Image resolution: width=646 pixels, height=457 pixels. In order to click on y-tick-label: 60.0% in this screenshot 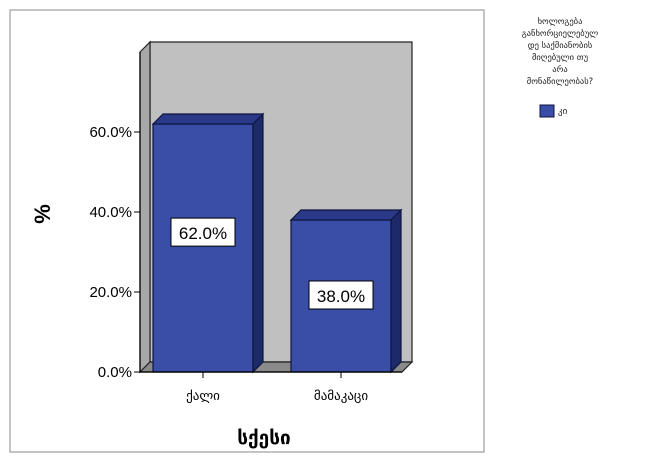, I will do `click(110, 132)`.